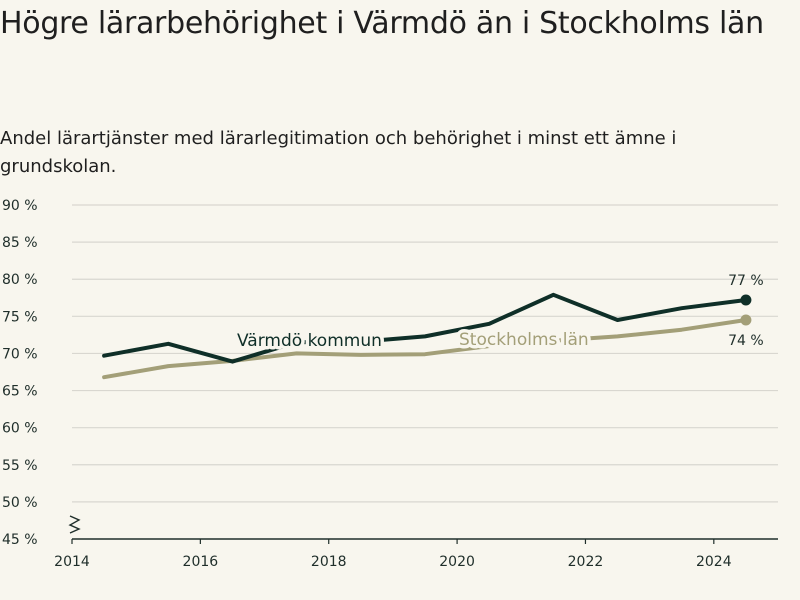 Image resolution: width=800 pixels, height=600 pixels. What do you see at coordinates (74, 524) in the screenshot?
I see `axis-break-icon` at bounding box center [74, 524].